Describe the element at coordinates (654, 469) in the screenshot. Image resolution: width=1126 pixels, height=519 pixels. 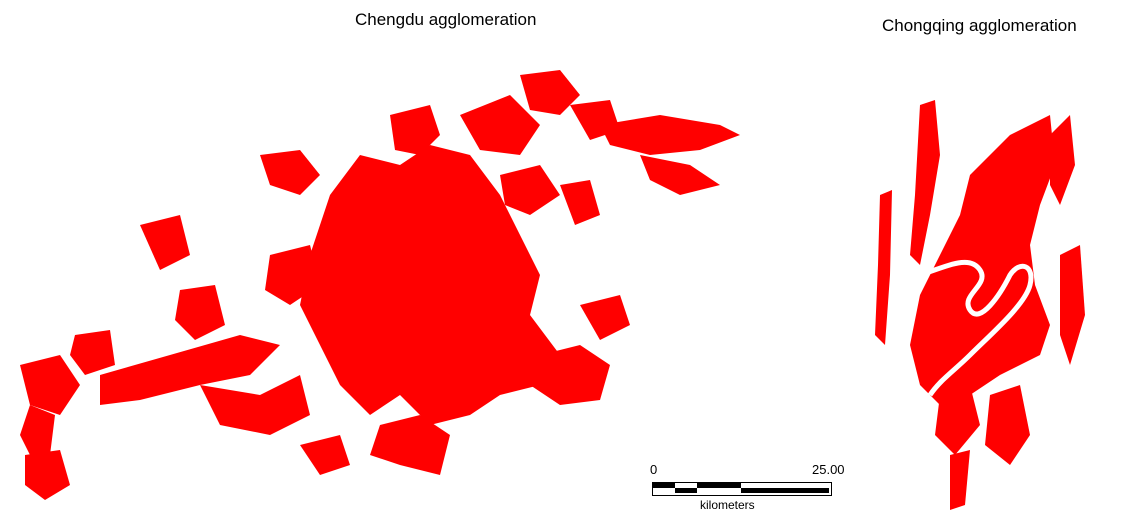
I see `scale-bar-min-label: 0` at that location.